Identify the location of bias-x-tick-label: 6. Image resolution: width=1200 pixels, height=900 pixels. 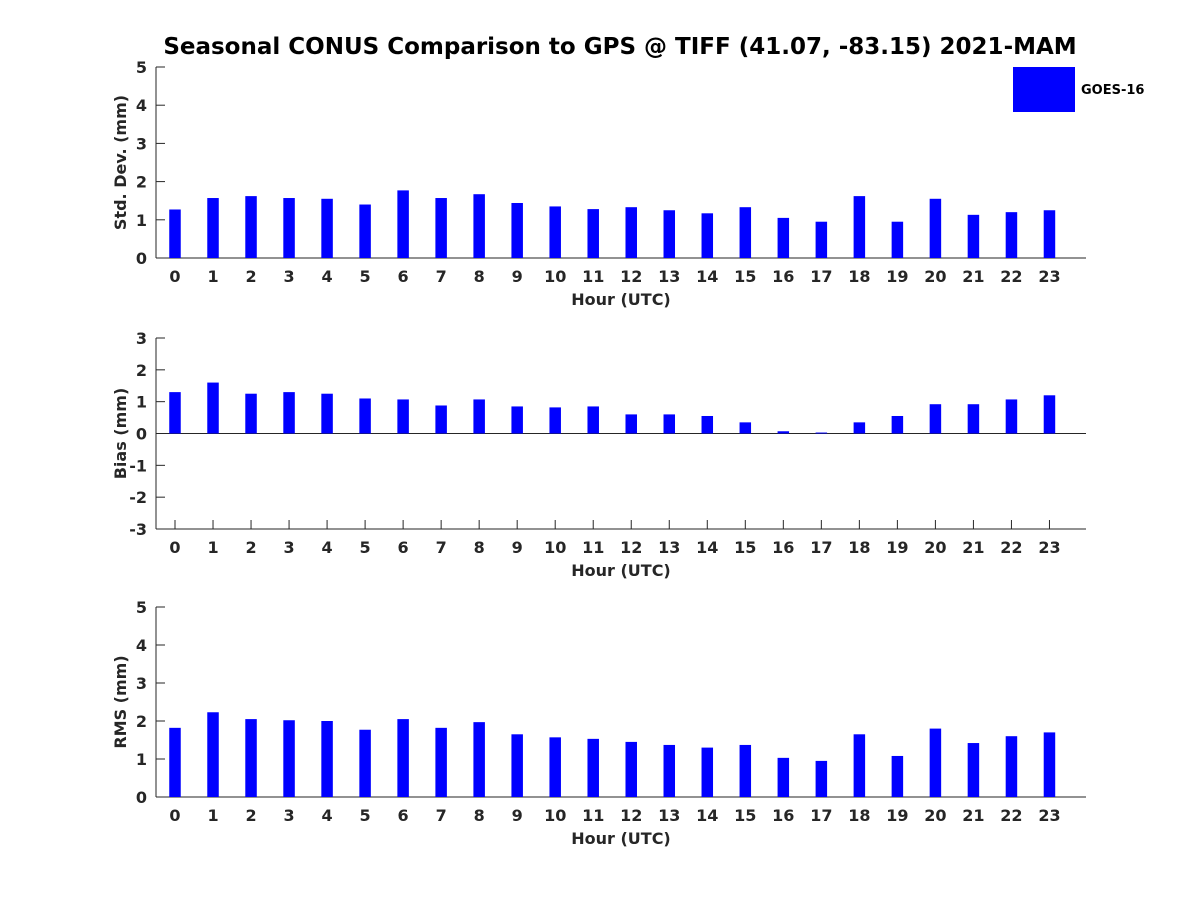
(403, 547).